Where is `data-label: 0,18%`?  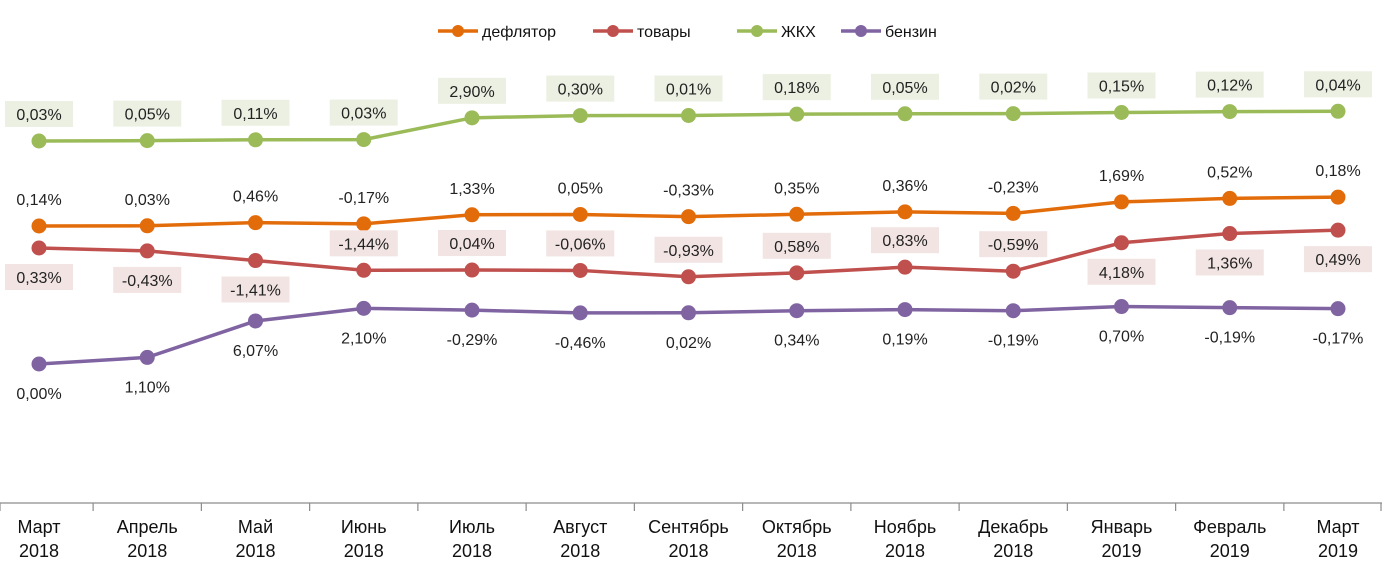 data-label: 0,18% is located at coordinates (1337, 171).